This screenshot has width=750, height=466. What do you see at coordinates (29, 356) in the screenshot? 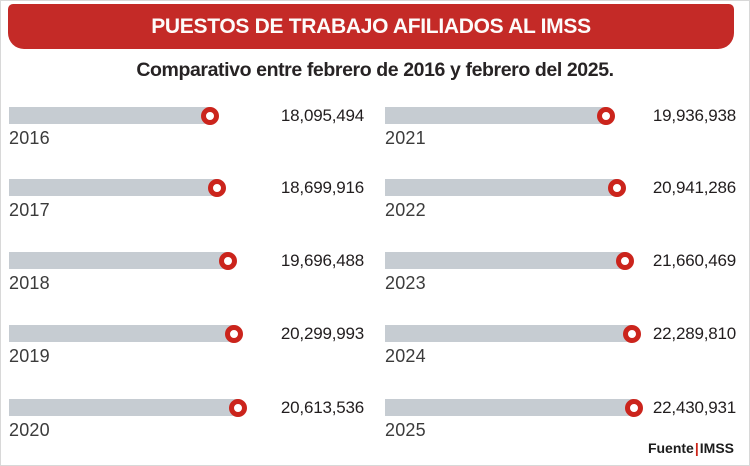
I see `year-label: 2019` at bounding box center [29, 356].